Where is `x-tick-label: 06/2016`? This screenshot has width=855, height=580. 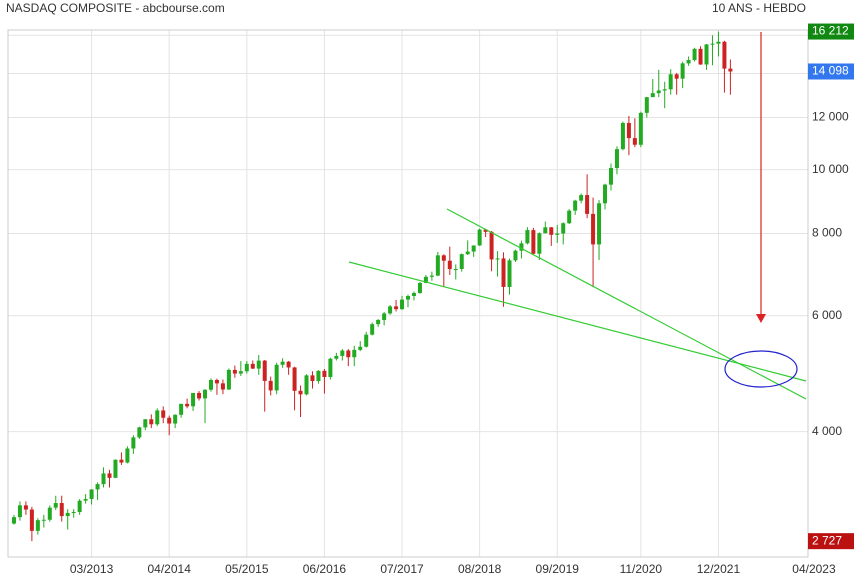
x-tick-label: 06/2016 is located at coordinates (325, 569).